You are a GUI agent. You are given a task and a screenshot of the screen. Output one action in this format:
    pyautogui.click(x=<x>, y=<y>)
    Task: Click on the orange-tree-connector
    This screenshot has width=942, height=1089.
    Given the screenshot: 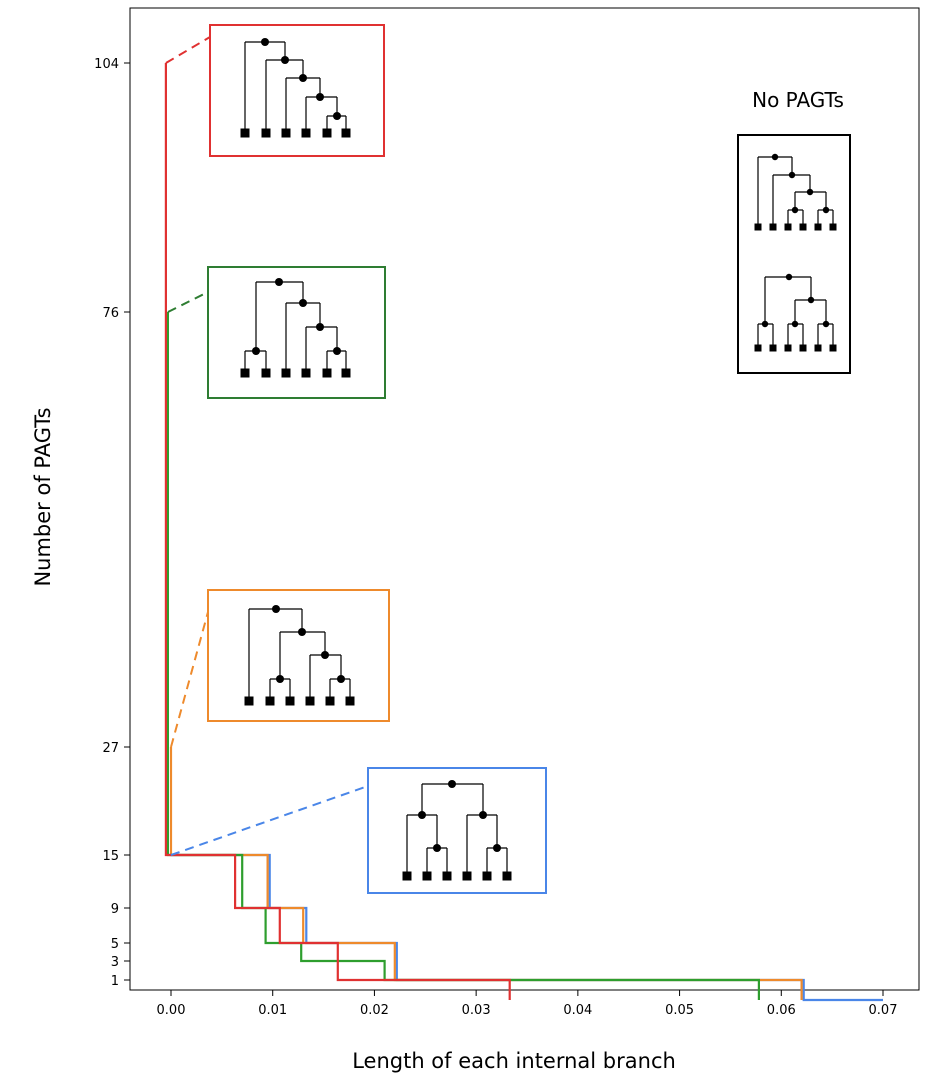 What is the action you would take?
    pyautogui.click(x=189, y=679)
    